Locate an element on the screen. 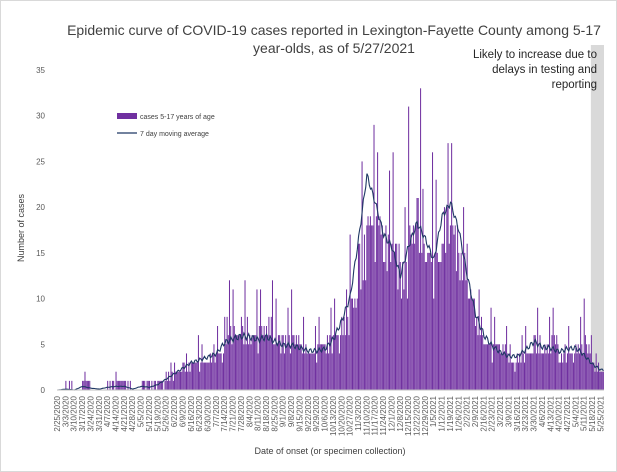  x-tick-label: 8/4/2020 is located at coordinates (249, 411).